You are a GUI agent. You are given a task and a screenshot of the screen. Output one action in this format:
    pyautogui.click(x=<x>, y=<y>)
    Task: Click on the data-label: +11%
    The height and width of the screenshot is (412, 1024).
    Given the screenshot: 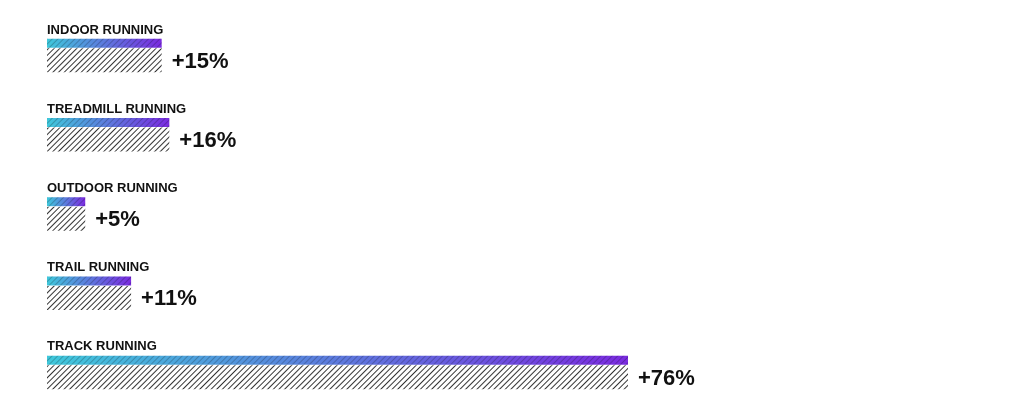 What is the action you would take?
    pyautogui.click(x=169, y=298)
    